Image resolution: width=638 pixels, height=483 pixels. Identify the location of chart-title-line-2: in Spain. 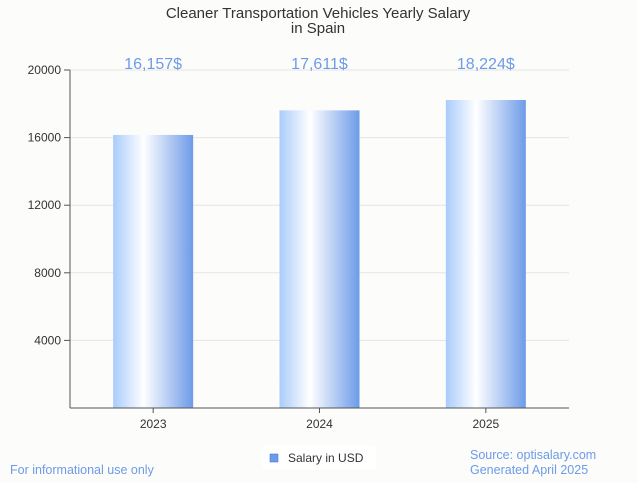
(318, 28).